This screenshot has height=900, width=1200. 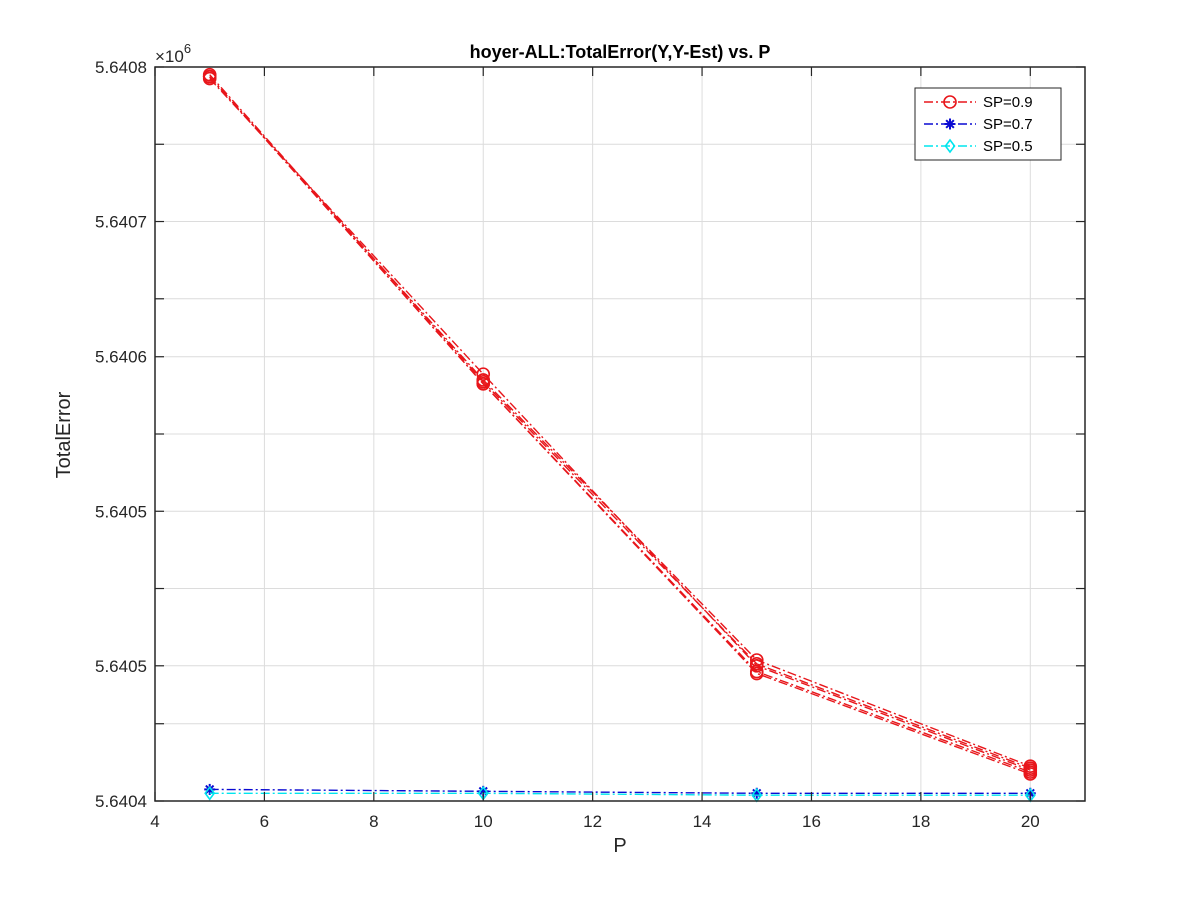 What do you see at coordinates (64, 434) in the screenshot?
I see `y-axis-label: TotalError` at bounding box center [64, 434].